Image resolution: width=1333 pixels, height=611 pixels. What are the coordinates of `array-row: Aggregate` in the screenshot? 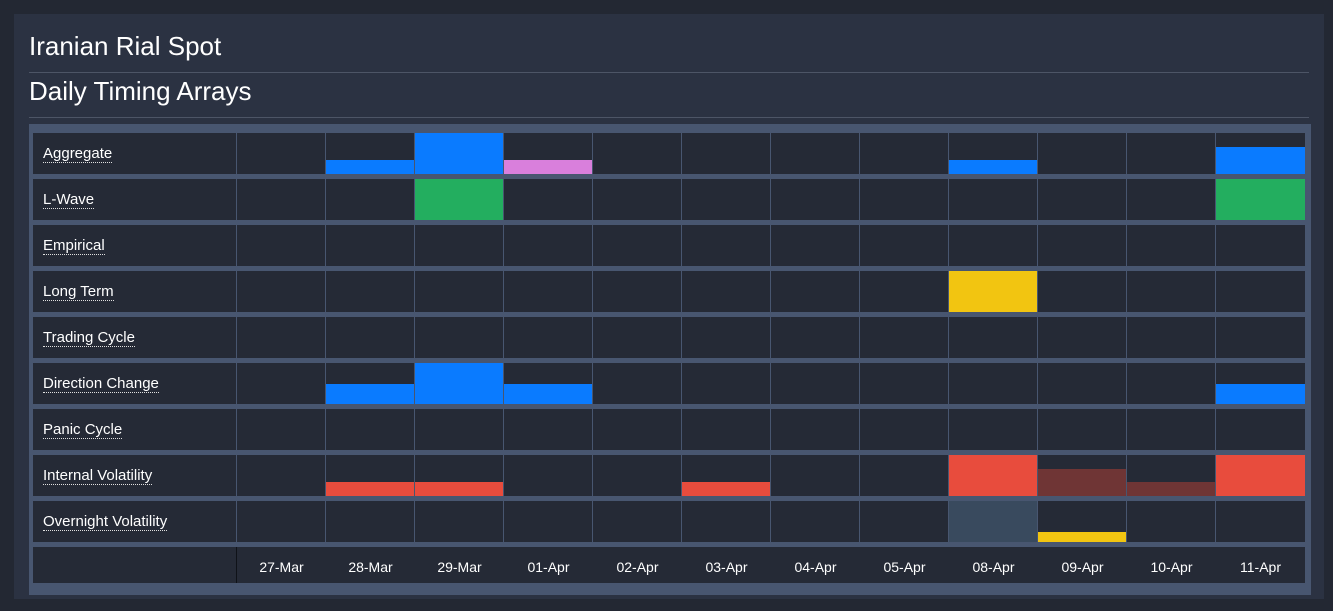 It's located at (669, 153).